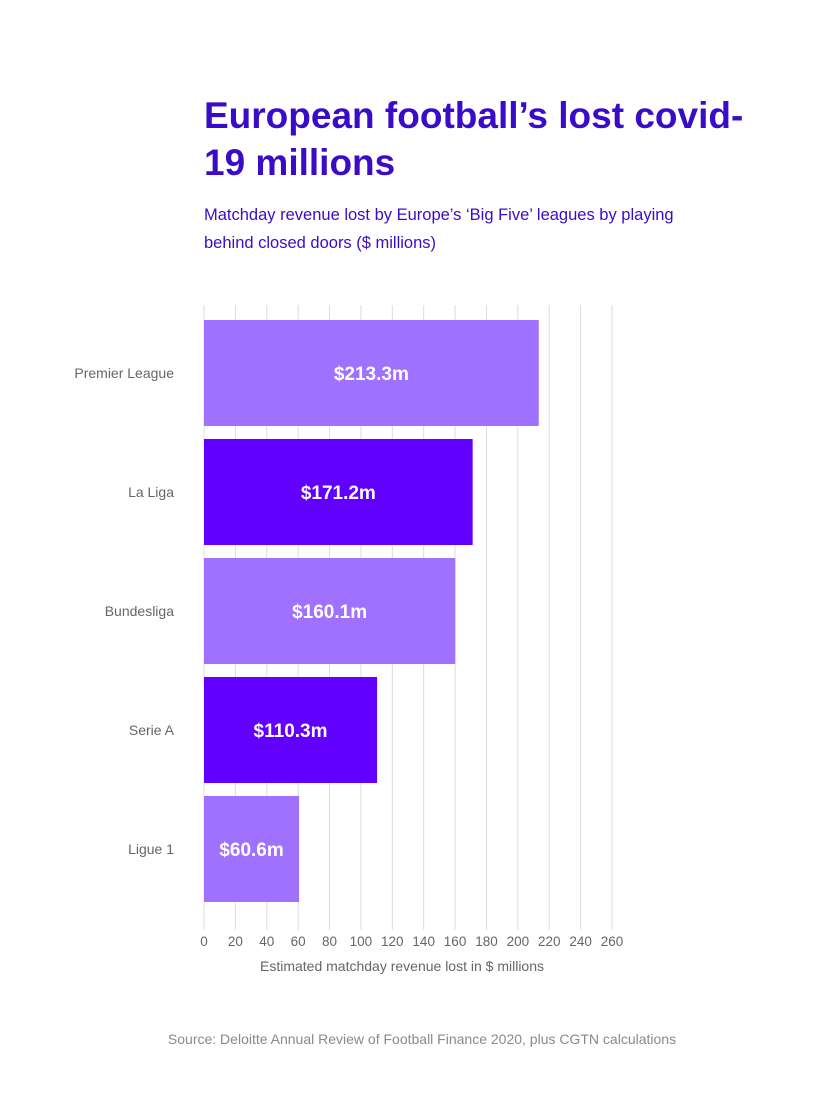 This screenshot has width=815, height=1100. What do you see at coordinates (266, 941) in the screenshot?
I see `x-tick-label: 40` at bounding box center [266, 941].